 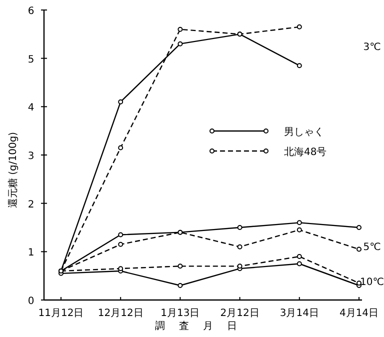 I want to click on x-axis-title: 調査月日, so click(x=203, y=326).